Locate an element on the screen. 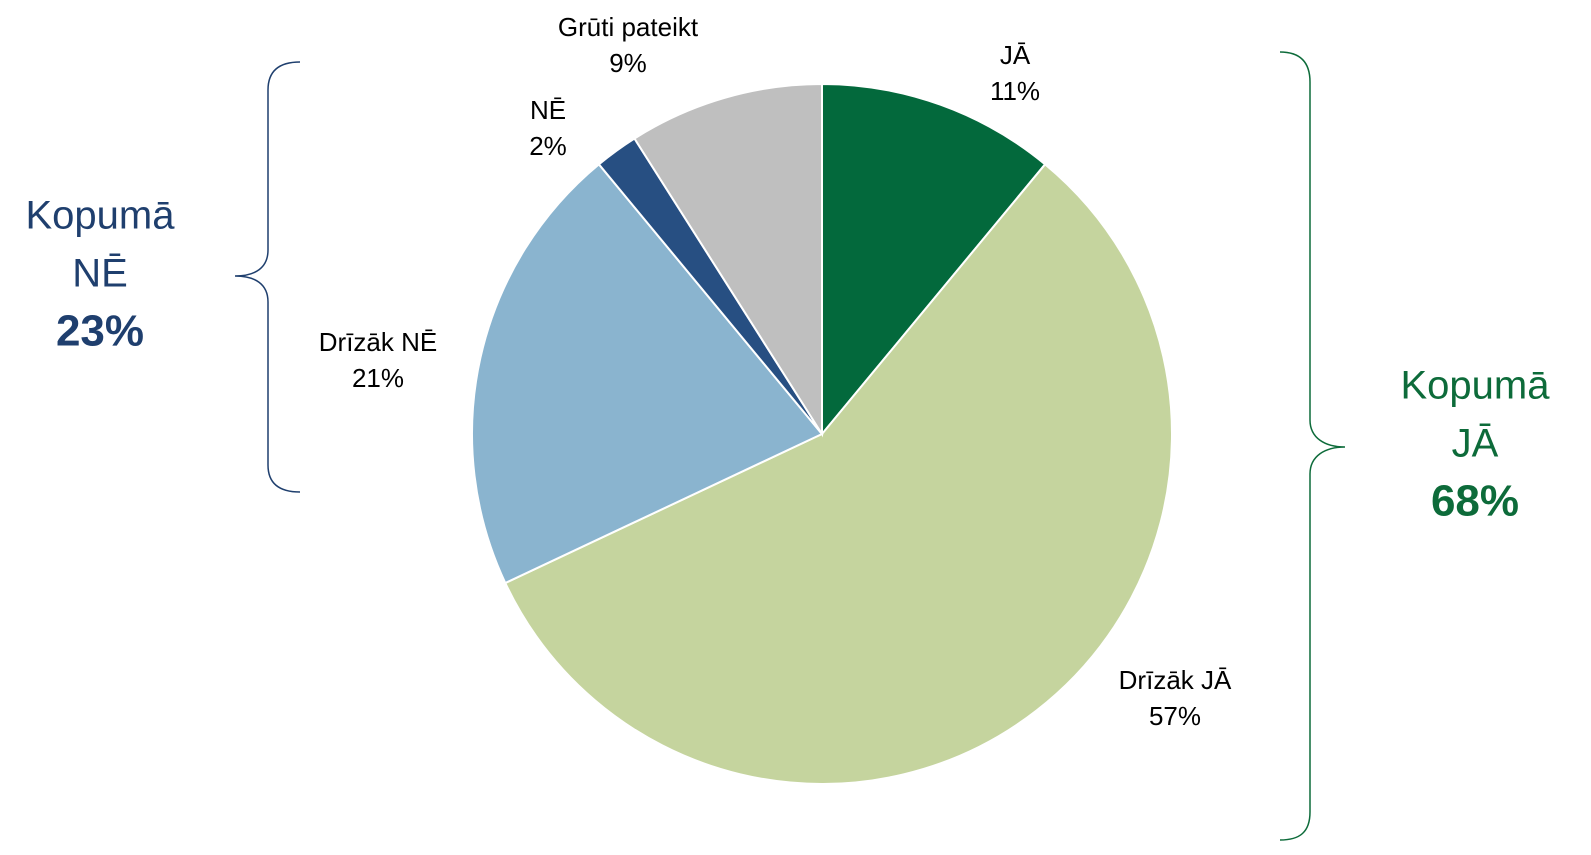 The width and height of the screenshot is (1591, 855). left-brace is located at coordinates (267, 277).